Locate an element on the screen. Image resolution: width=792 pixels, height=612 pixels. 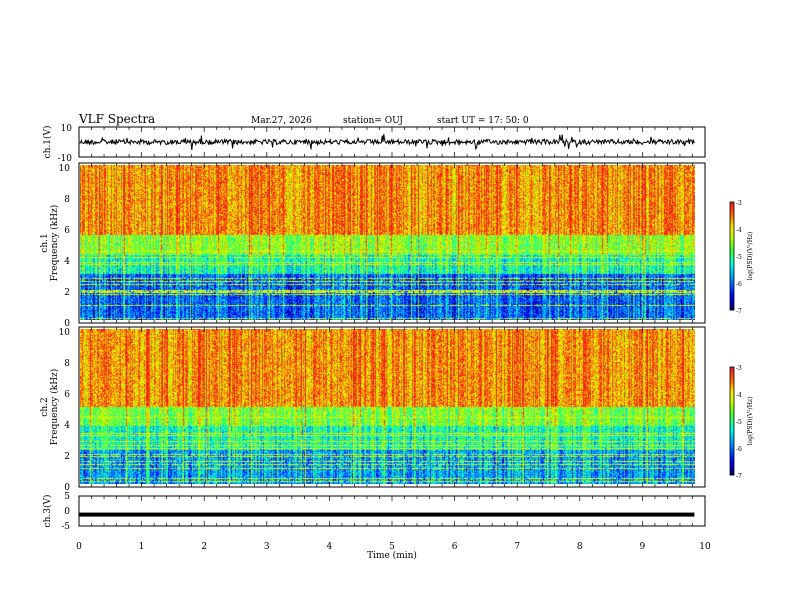
start-time-label: start UT = 17: 50: 0 is located at coordinates (483, 121).